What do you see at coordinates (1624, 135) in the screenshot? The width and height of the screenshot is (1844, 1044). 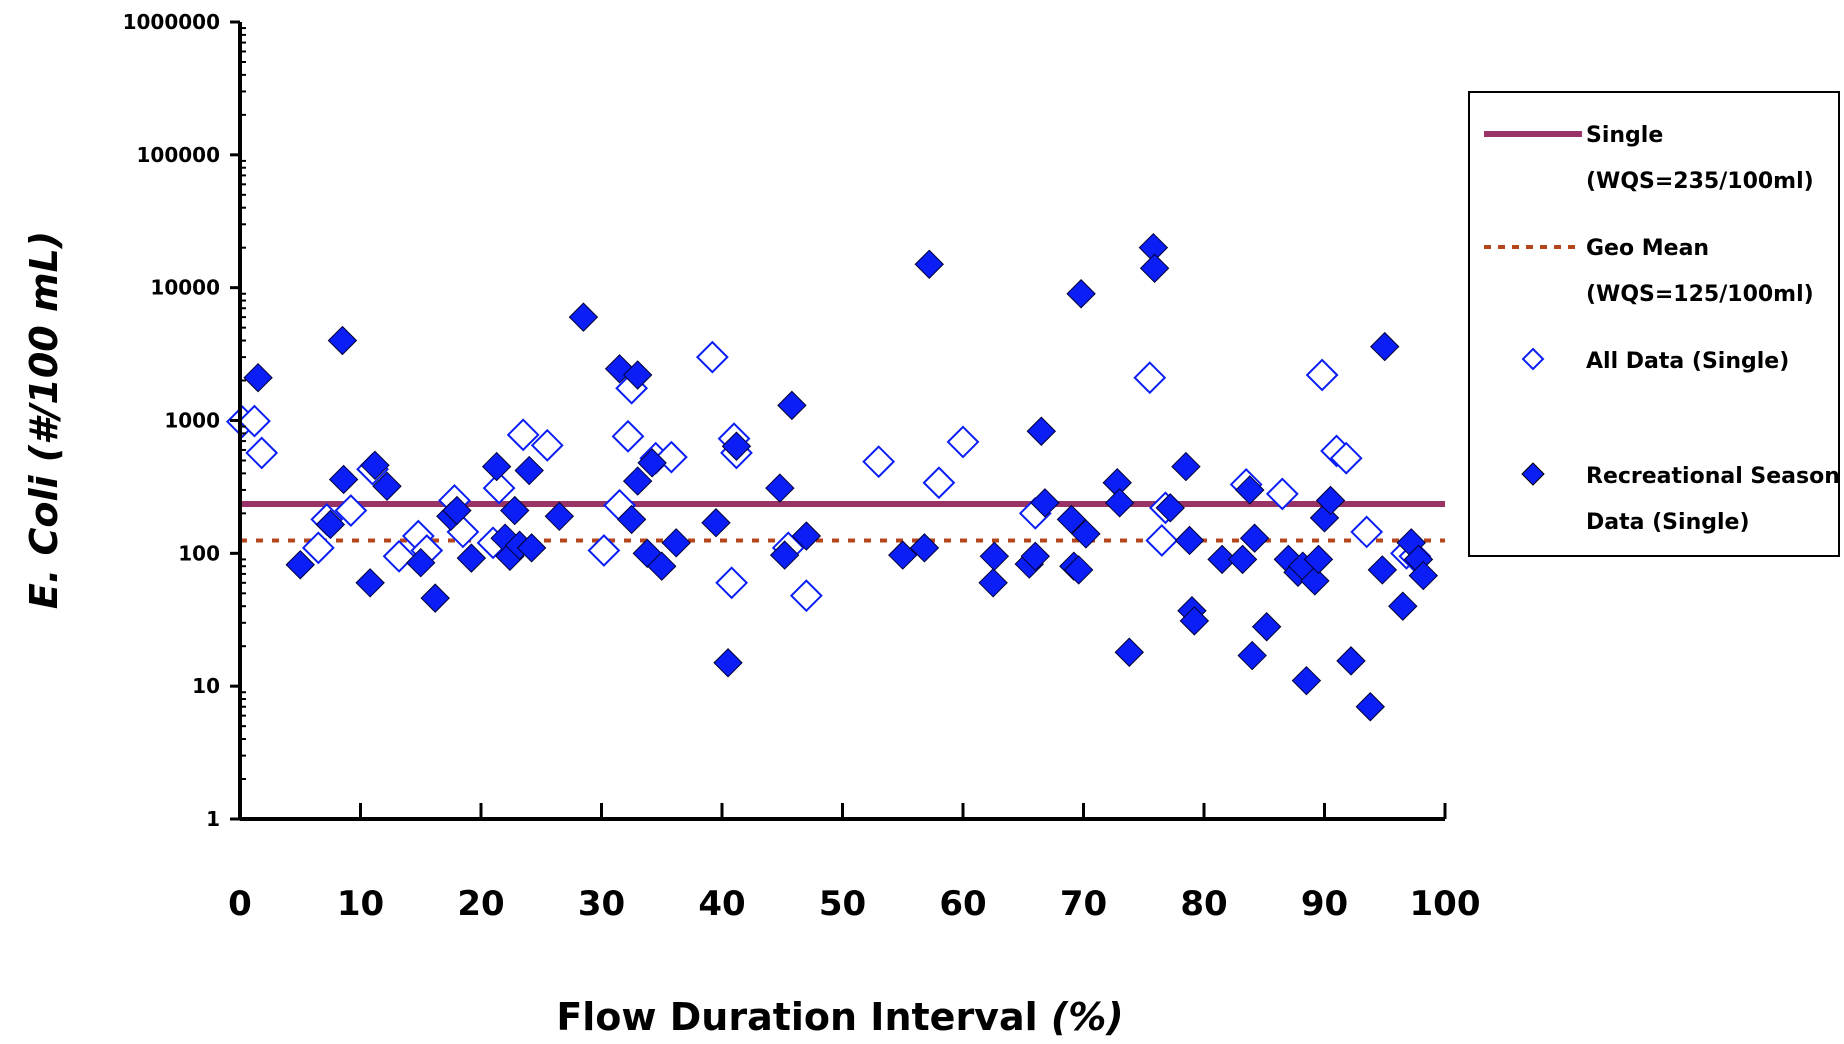 I see `legend-single-label: Single` at bounding box center [1624, 135].